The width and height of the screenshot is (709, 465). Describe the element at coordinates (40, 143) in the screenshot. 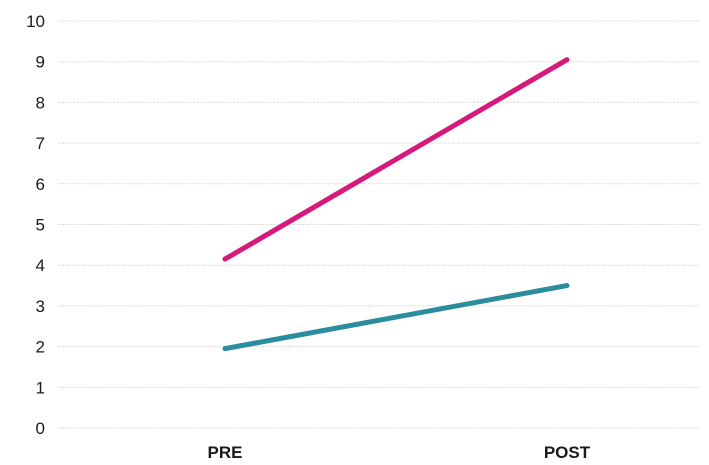

I see `y-tick-label: 7` at that location.